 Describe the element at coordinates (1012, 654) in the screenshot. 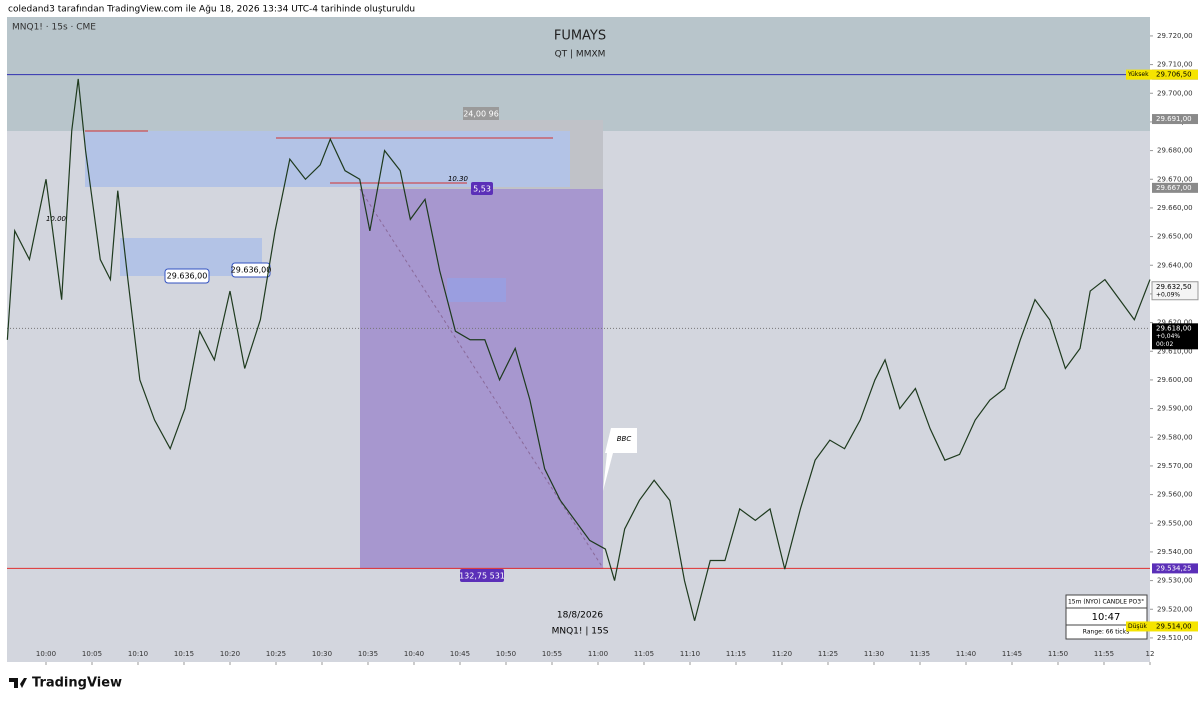

I see `x-tick-label: 11:45` at that location.